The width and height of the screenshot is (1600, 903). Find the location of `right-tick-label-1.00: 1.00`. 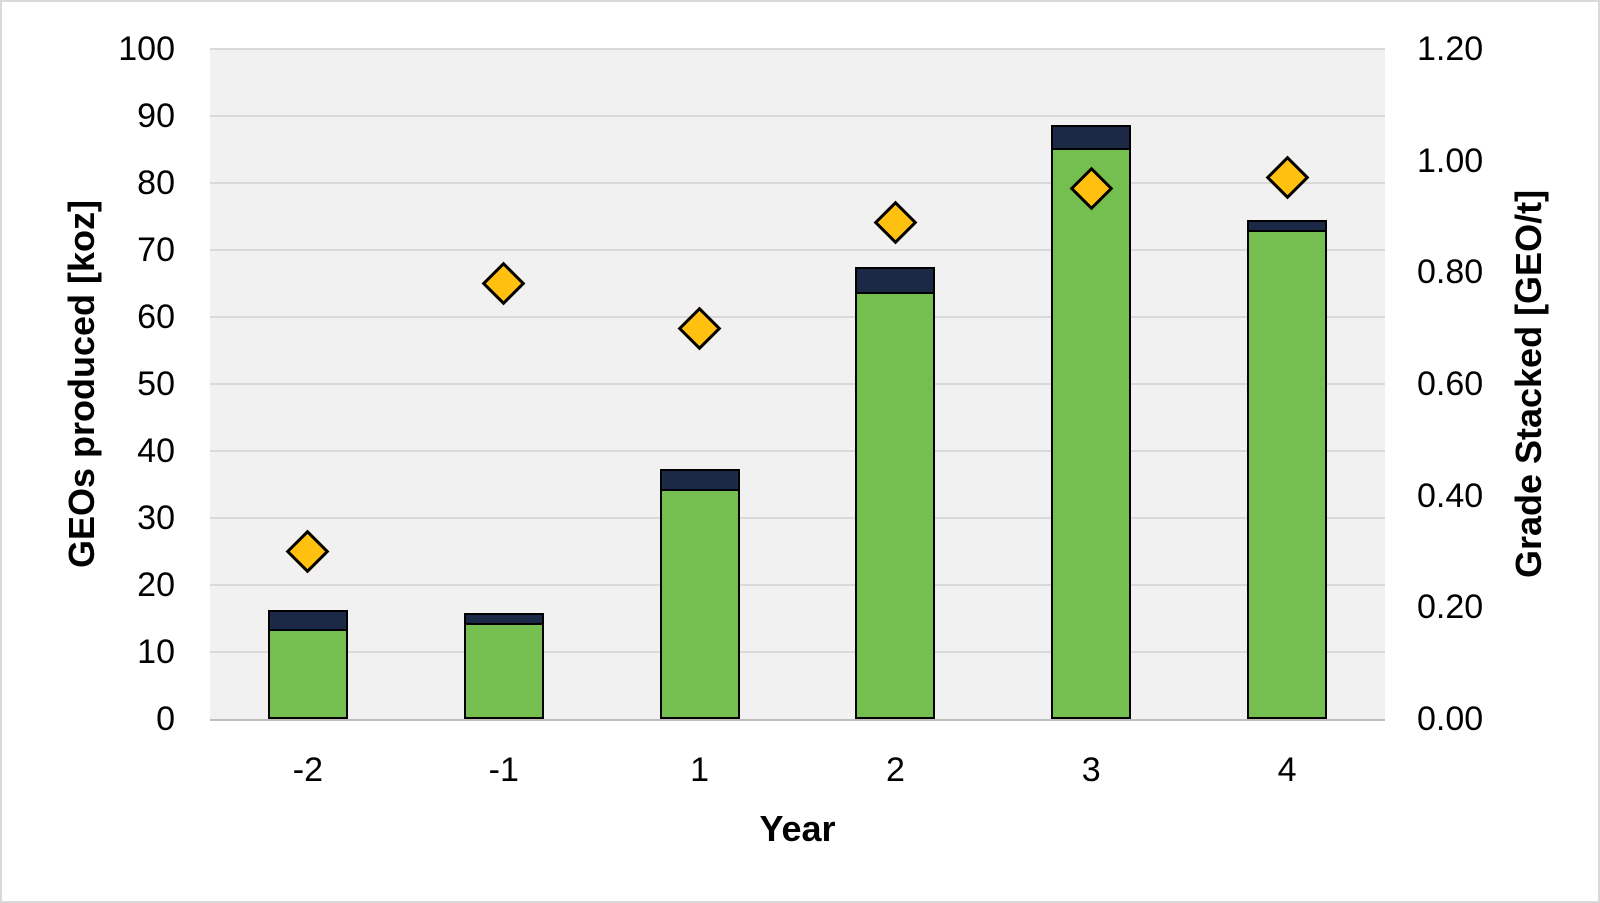

right-tick-label-1.00: 1.00 is located at coordinates (1450, 160).